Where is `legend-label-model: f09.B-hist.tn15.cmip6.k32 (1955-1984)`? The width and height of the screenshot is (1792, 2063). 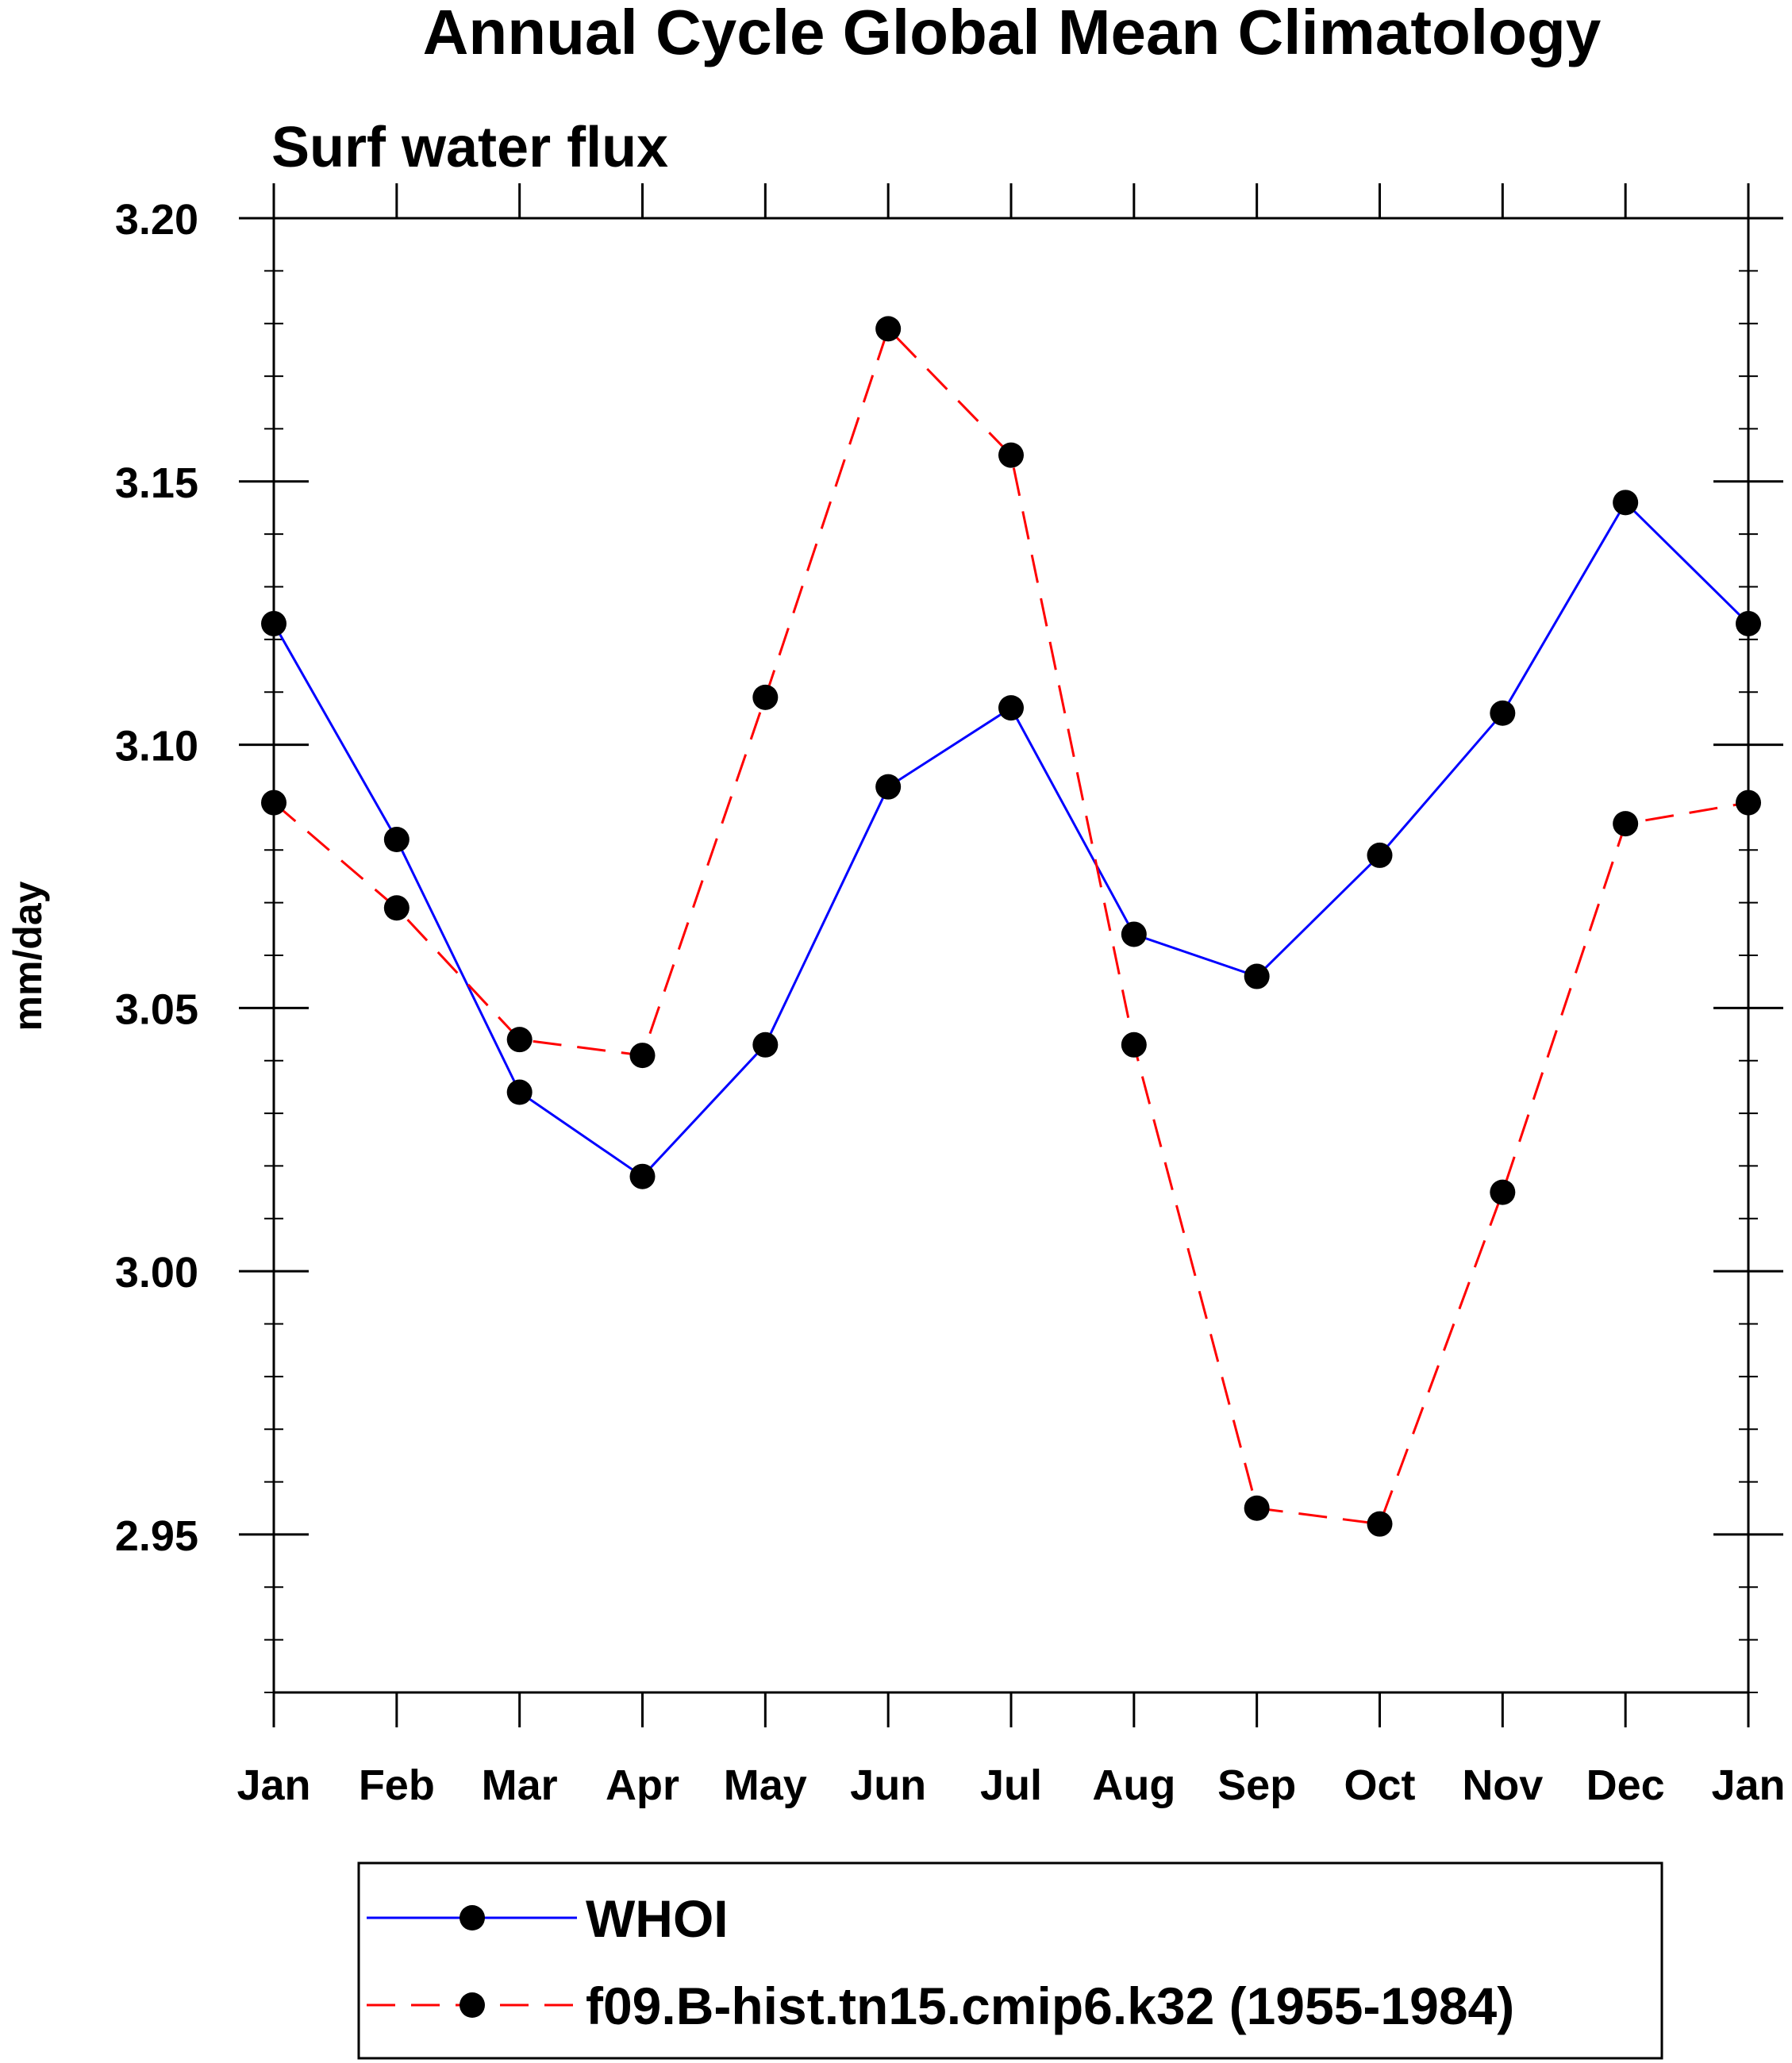
legend-label-model: f09.B-hist.tn15.cmip6.k32 (1955-1984) is located at coordinates (1050, 2006).